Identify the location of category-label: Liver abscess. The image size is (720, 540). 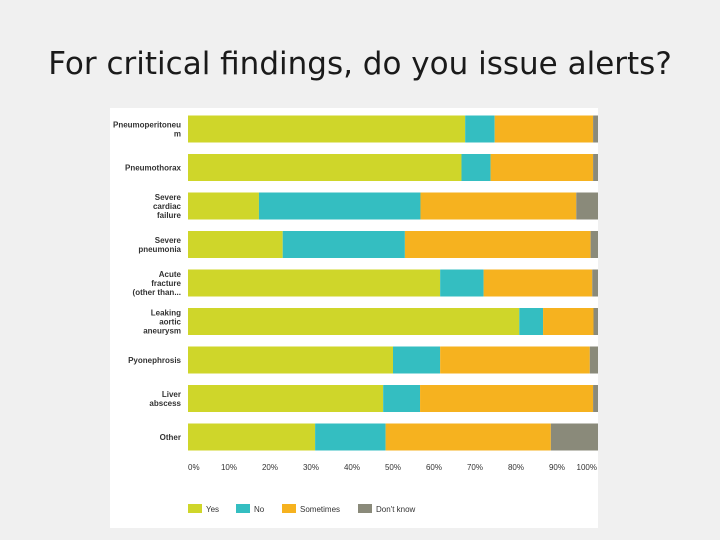
(165, 399).